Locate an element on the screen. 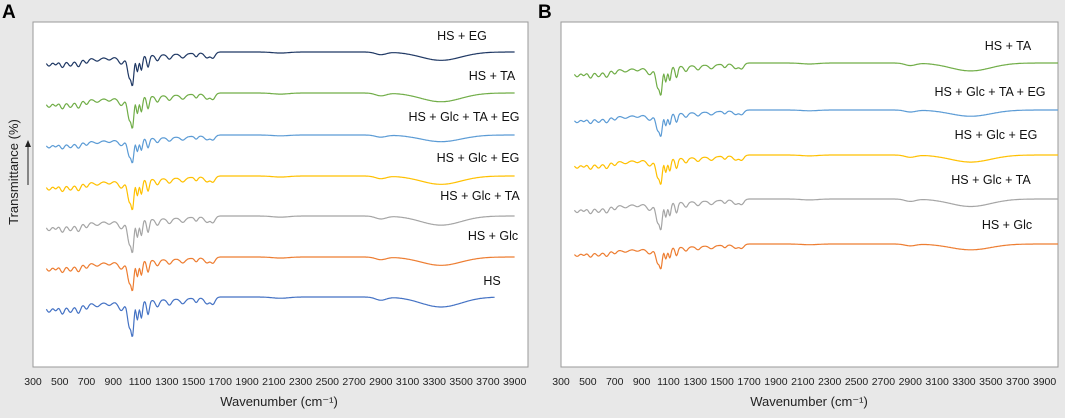  panel-a-y-axis-title-group: Transmittance (%) is located at coordinates (18, 172).